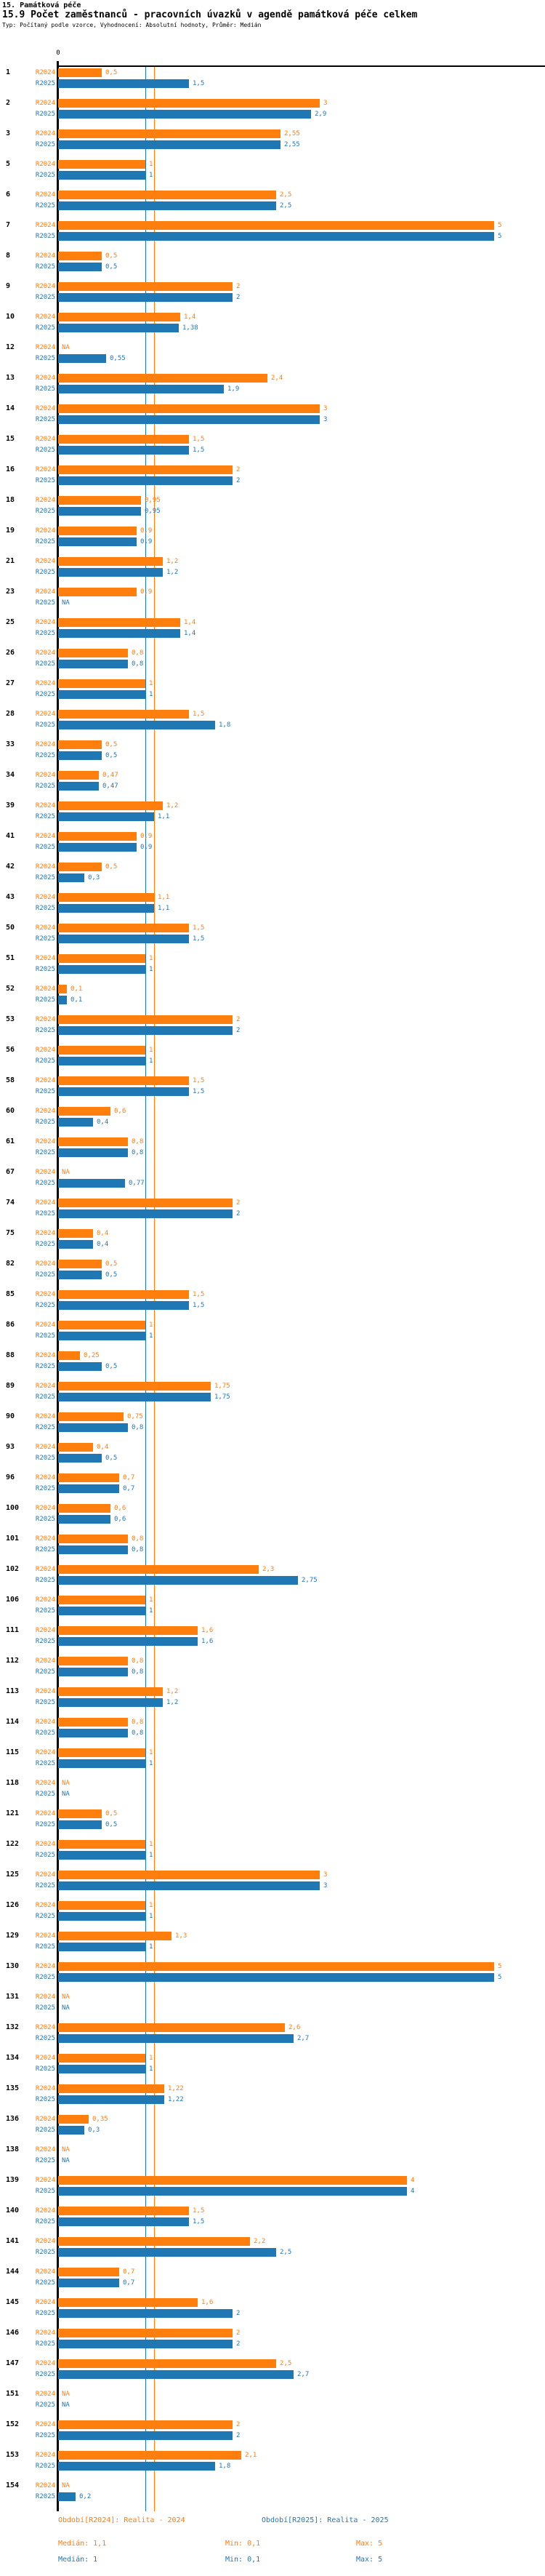 Image resolution: width=545 pixels, height=2576 pixels. What do you see at coordinates (272, 1549) in the screenshot?
I see `chart-row-101: 101 R2024 0,8 R2025 0,8` at bounding box center [272, 1549].